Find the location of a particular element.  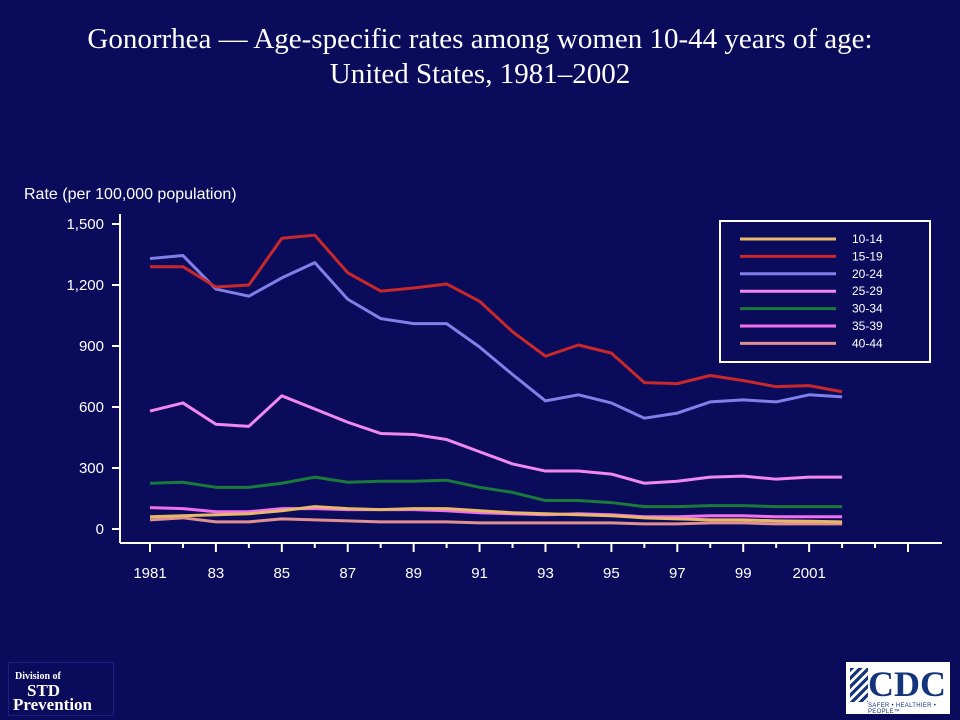

legend-label-35-39: 35-39 is located at coordinates (867, 326).